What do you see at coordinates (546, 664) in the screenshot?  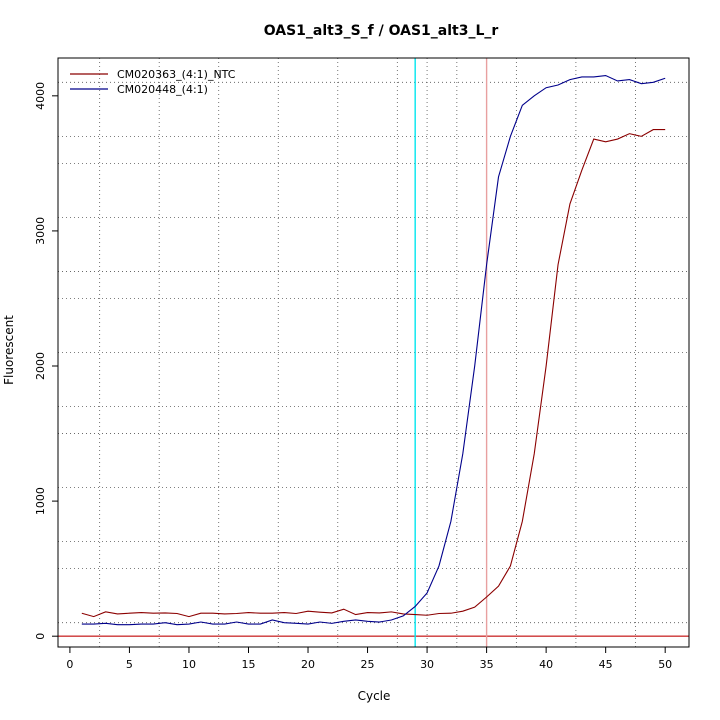 I see `x-tick-label: 40` at bounding box center [546, 664].